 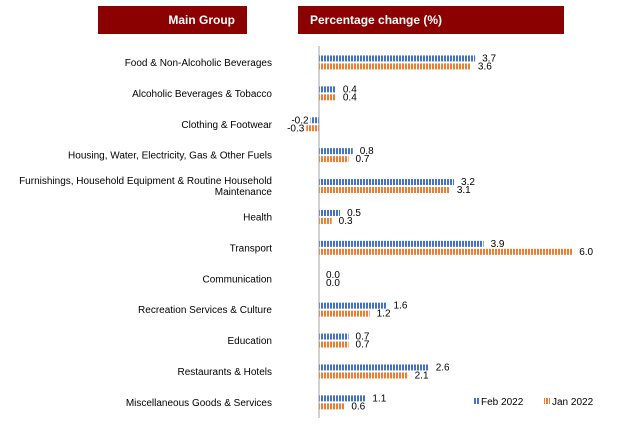 I want to click on category-label-line: Miscellaneous Goods & Services, so click(x=199, y=403).